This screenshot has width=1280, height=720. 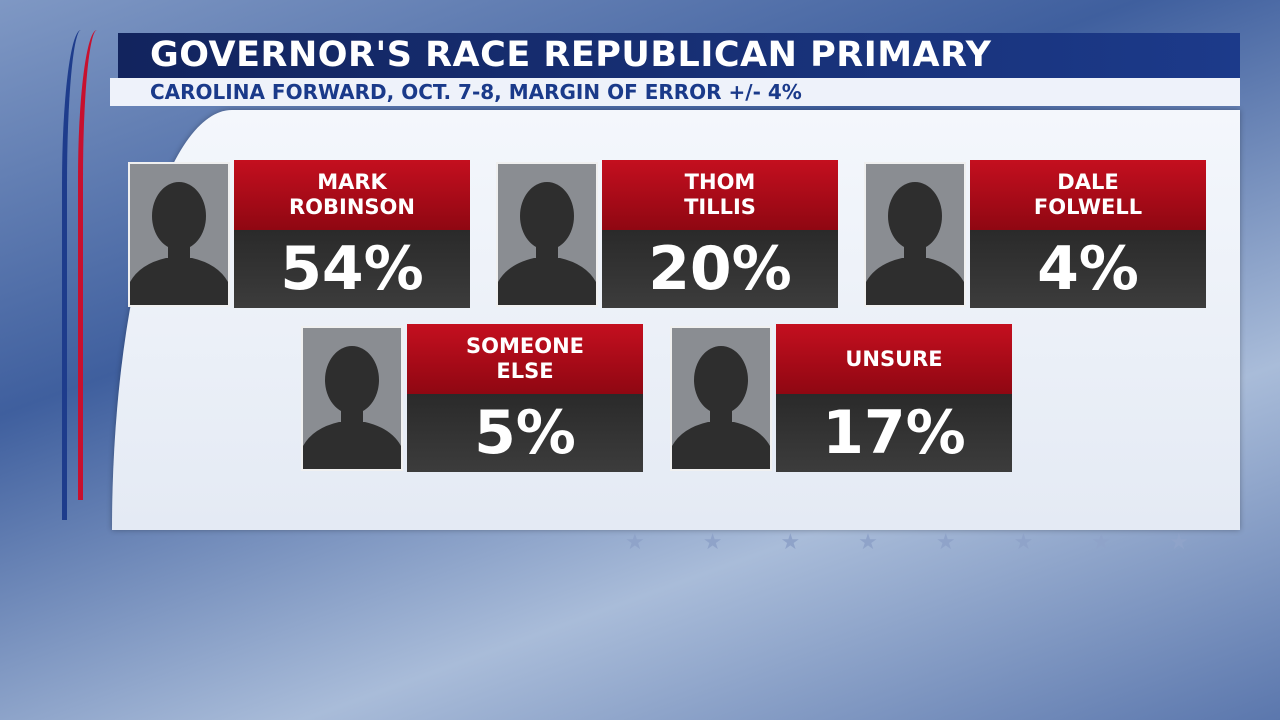 I want to click on red-stripe, so click(x=87, y=265).